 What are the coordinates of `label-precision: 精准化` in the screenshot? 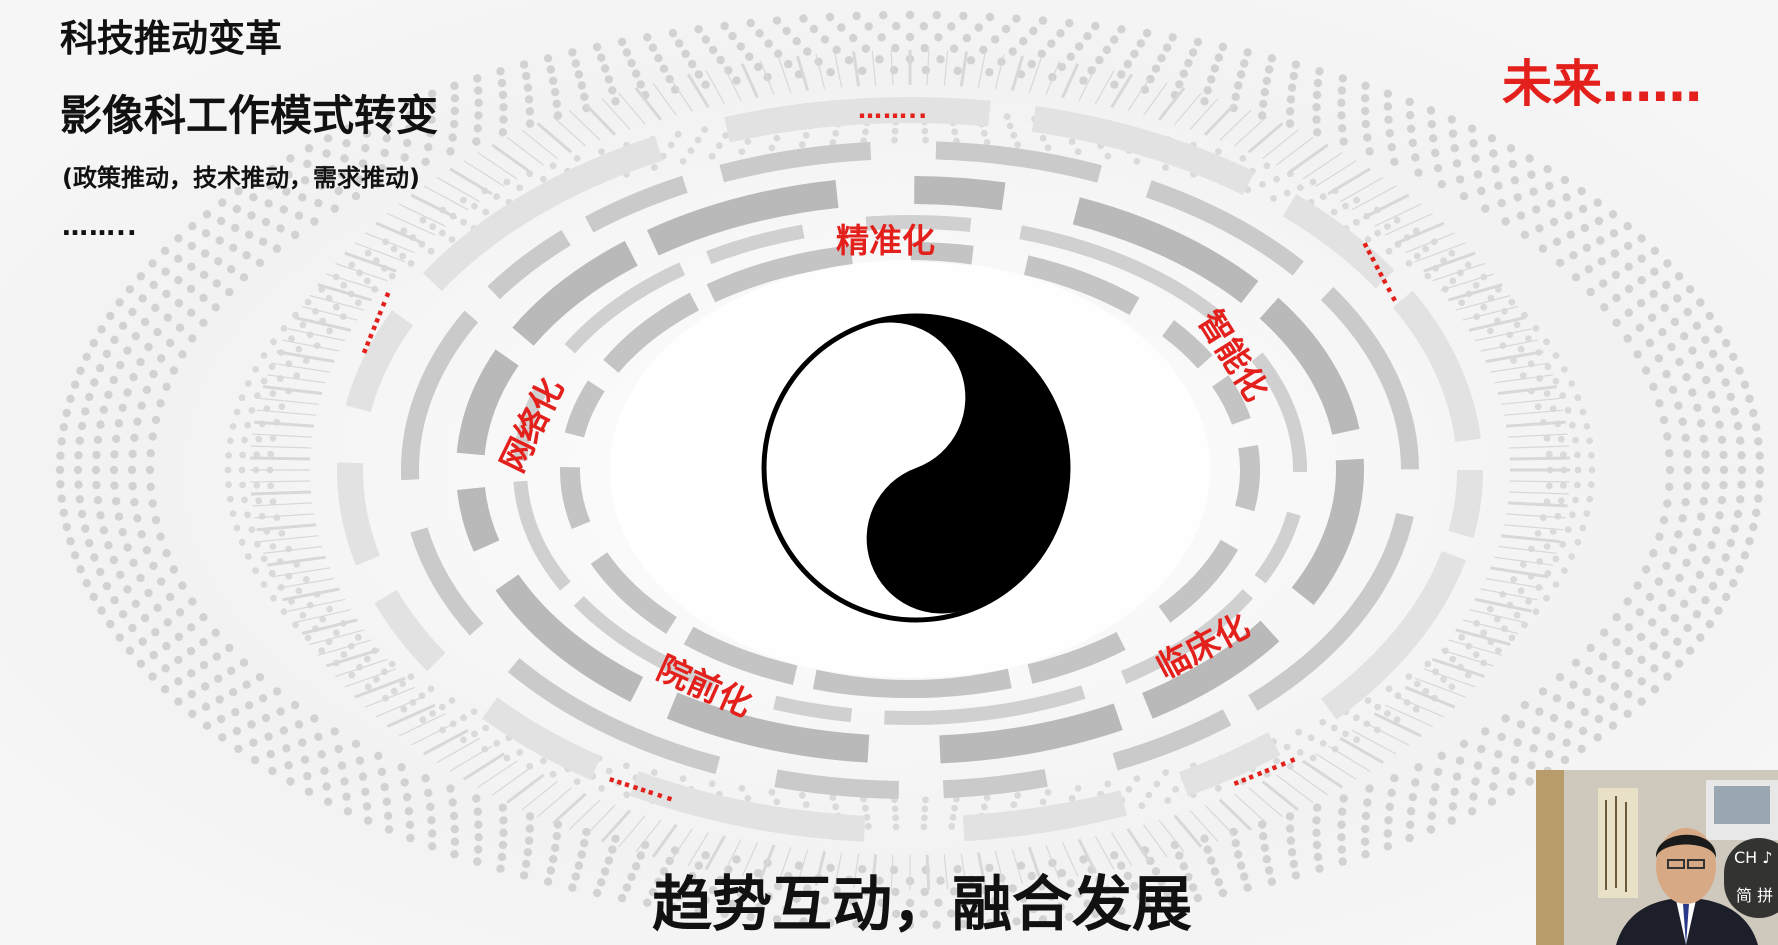 It's located at (885, 240).